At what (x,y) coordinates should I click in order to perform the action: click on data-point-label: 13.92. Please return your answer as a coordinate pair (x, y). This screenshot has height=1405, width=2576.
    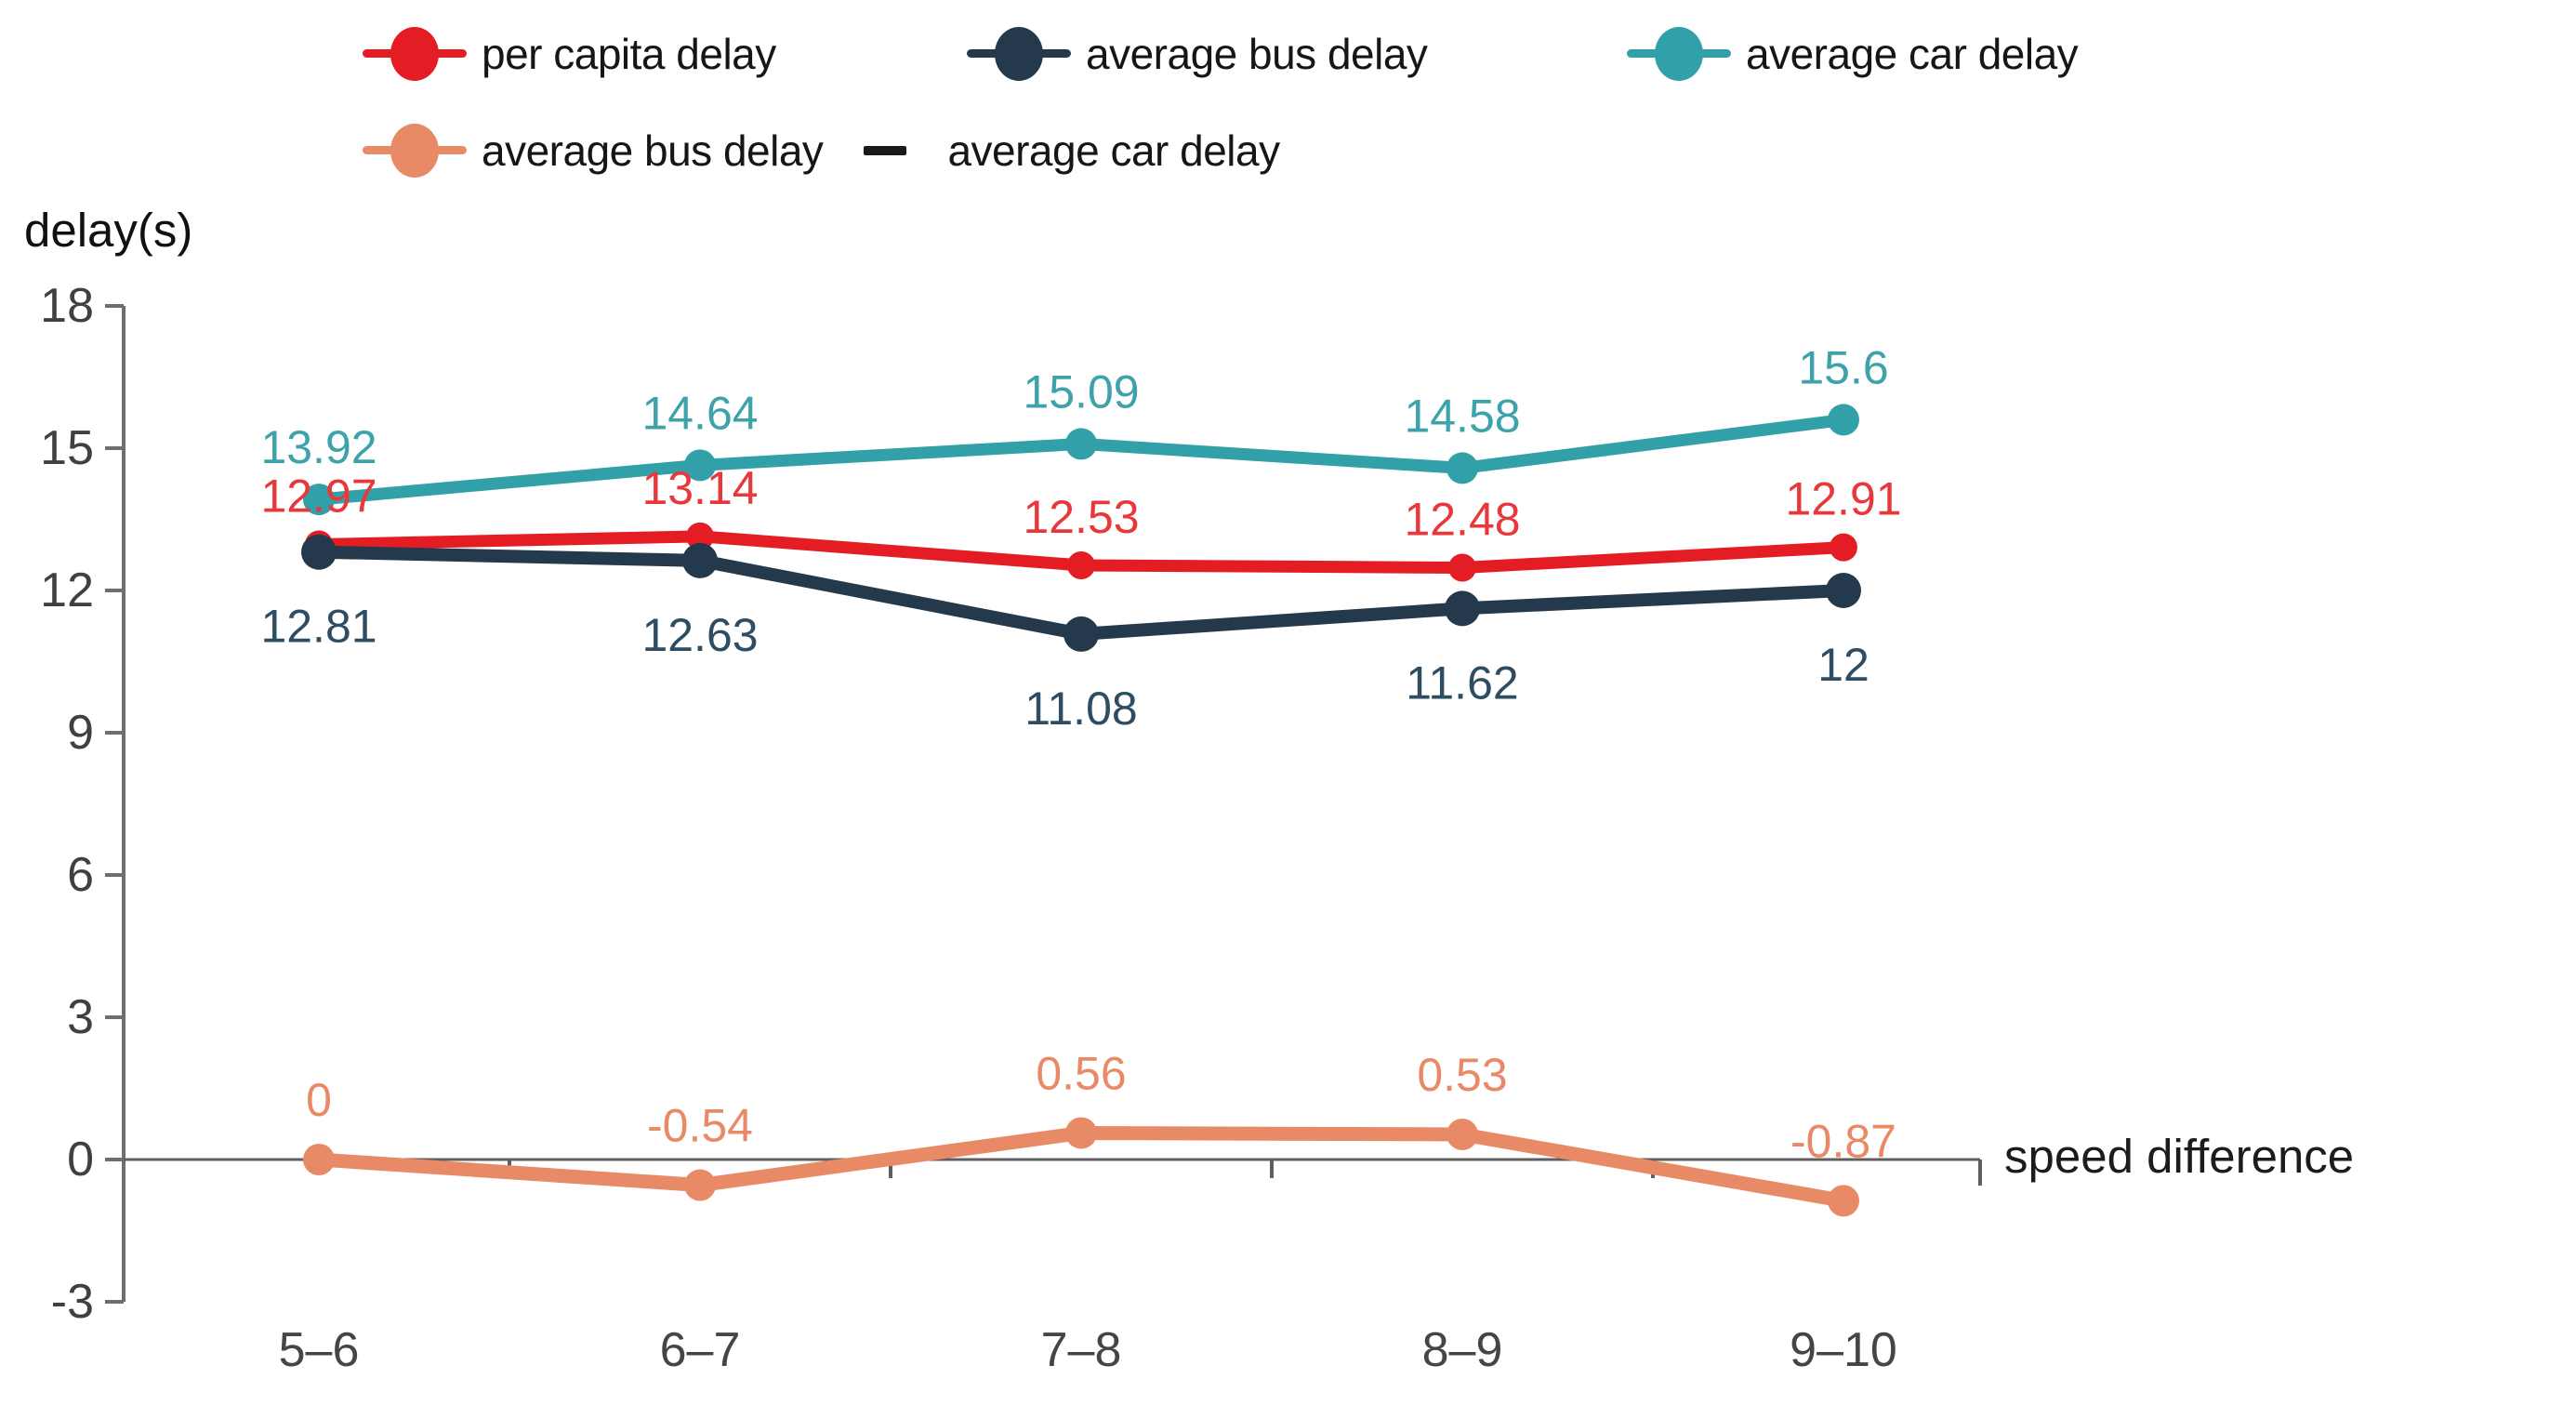
    Looking at the image, I should click on (318, 447).